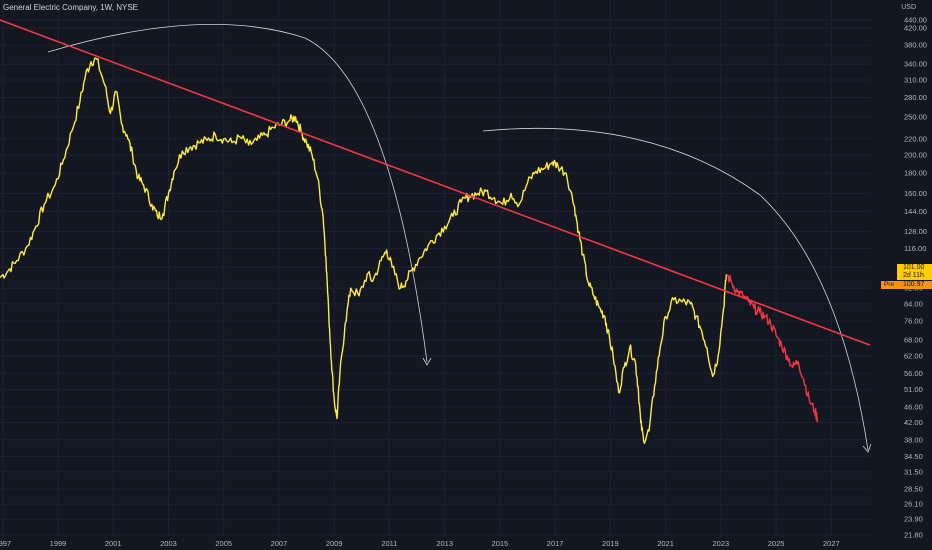  I want to click on y-tick-label: 68.00, so click(913, 340).